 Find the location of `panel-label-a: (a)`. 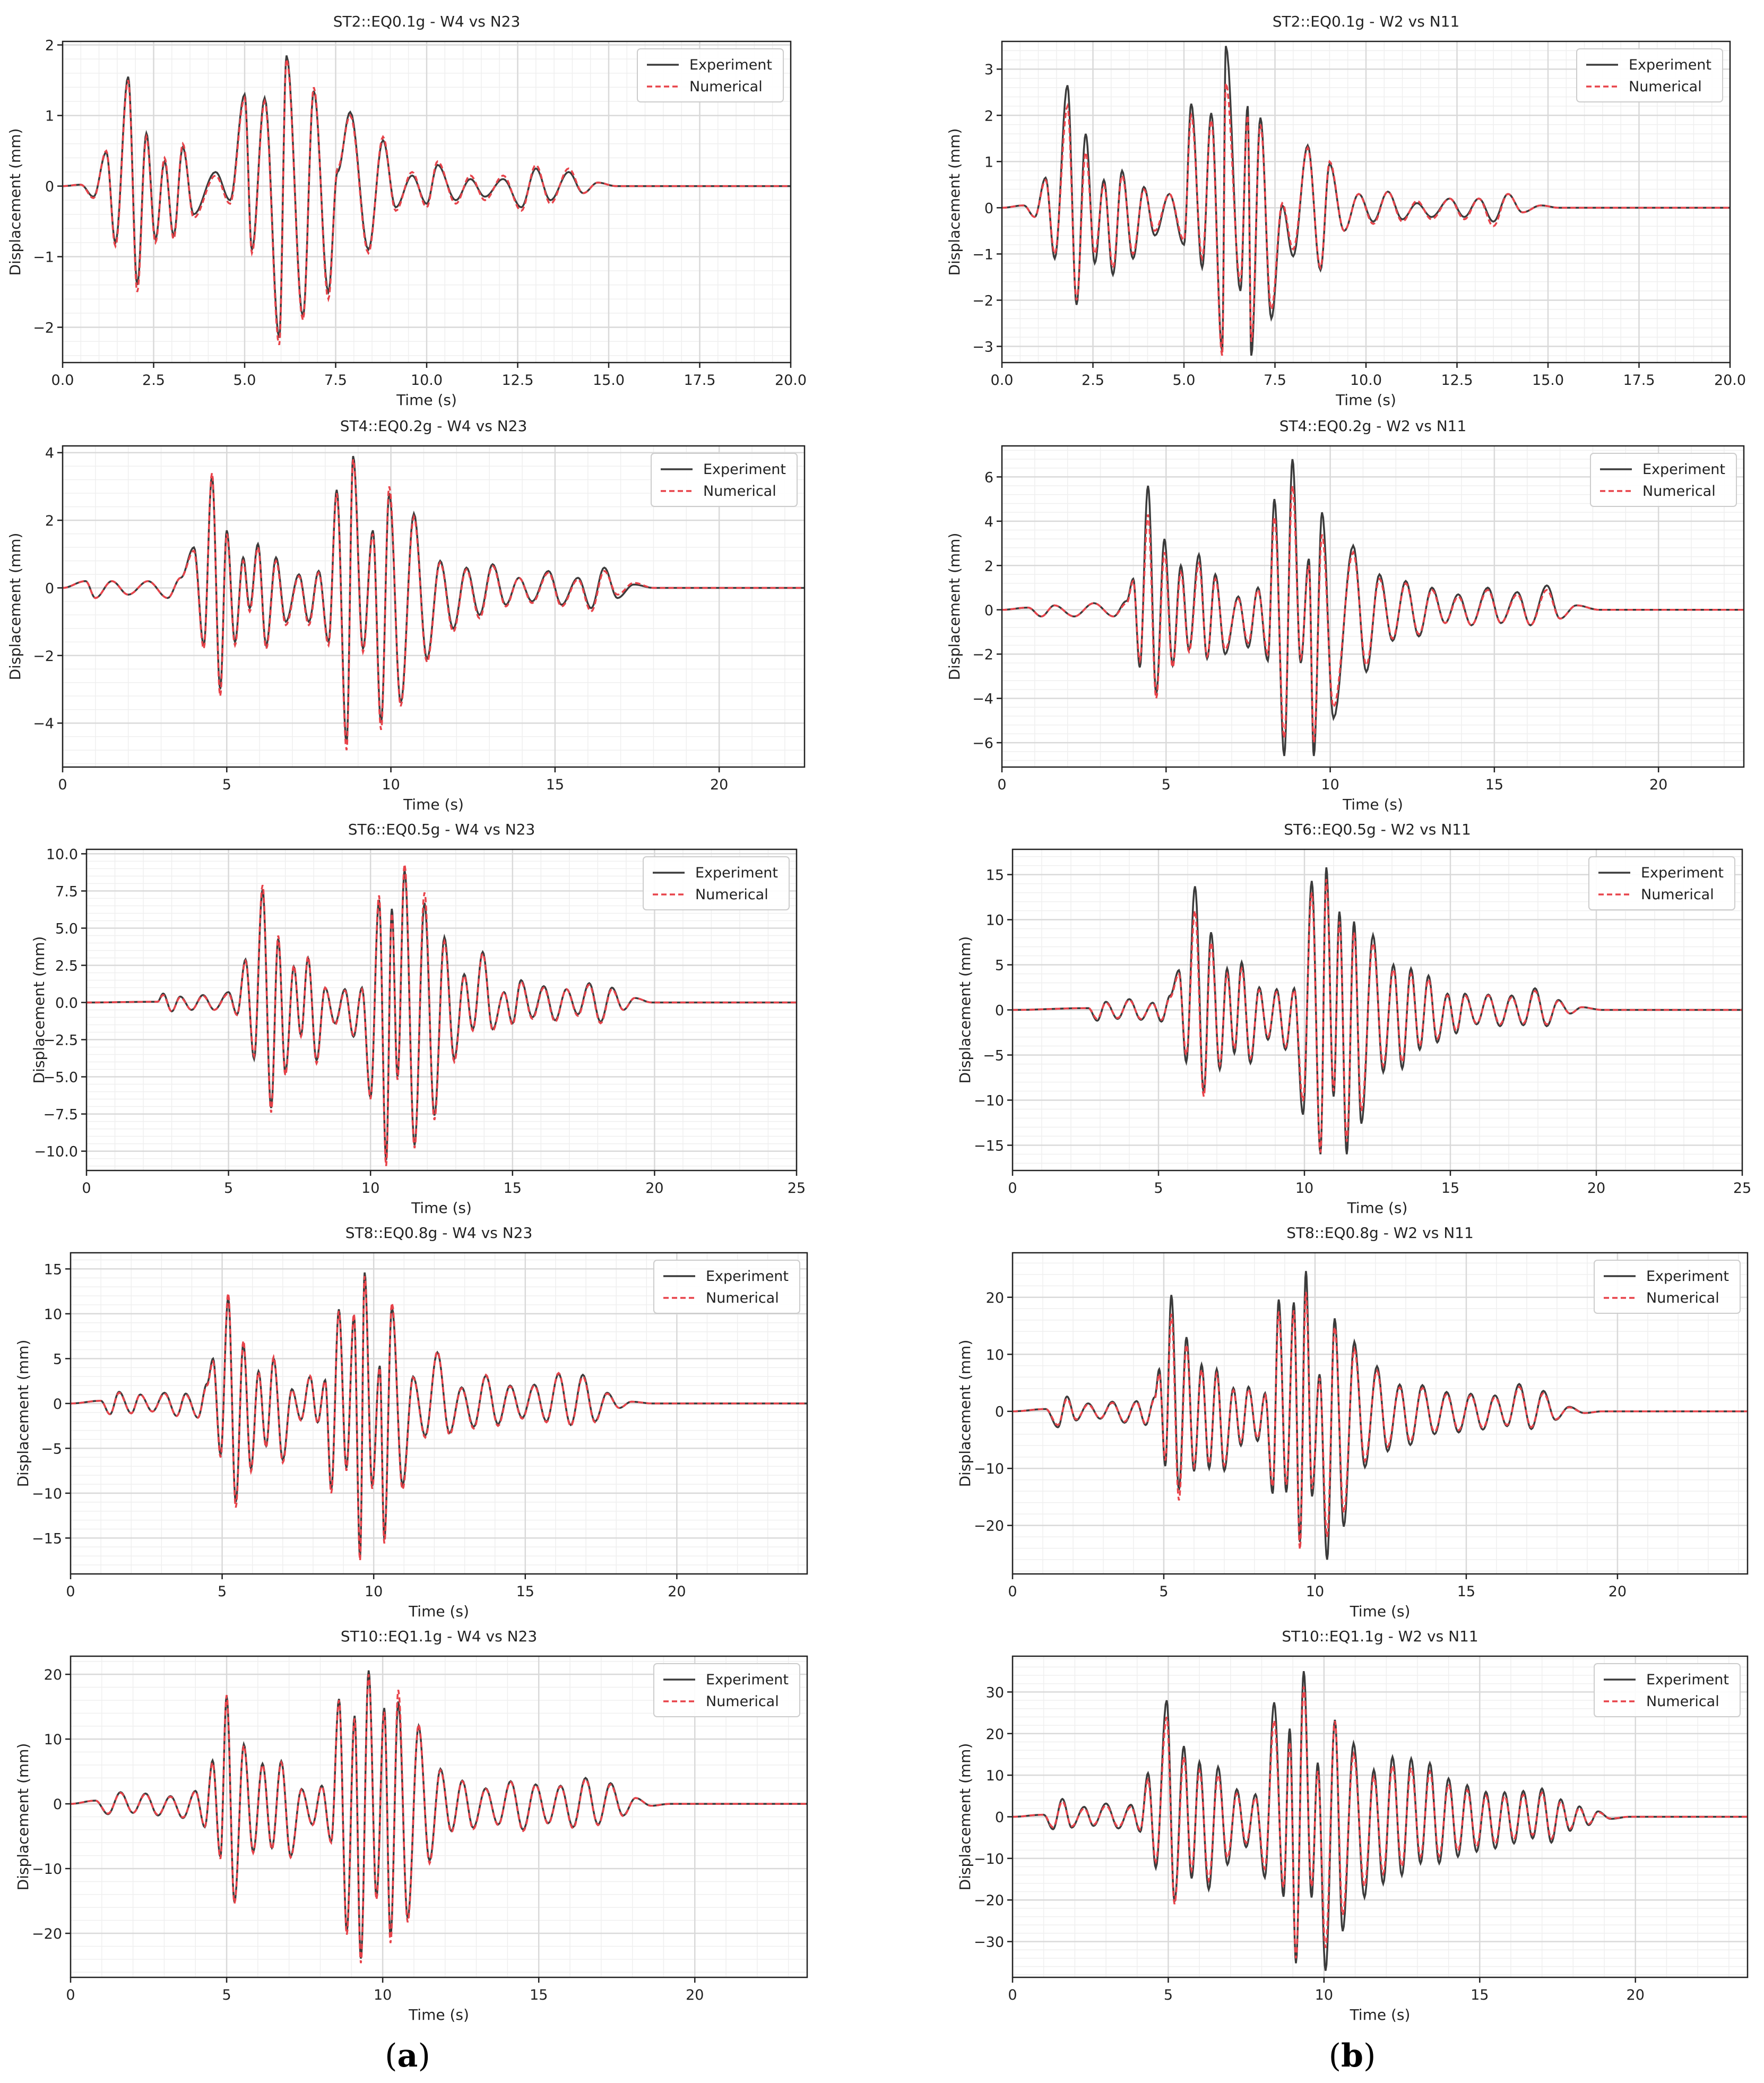

panel-label-a: (a) is located at coordinates (407, 2056).